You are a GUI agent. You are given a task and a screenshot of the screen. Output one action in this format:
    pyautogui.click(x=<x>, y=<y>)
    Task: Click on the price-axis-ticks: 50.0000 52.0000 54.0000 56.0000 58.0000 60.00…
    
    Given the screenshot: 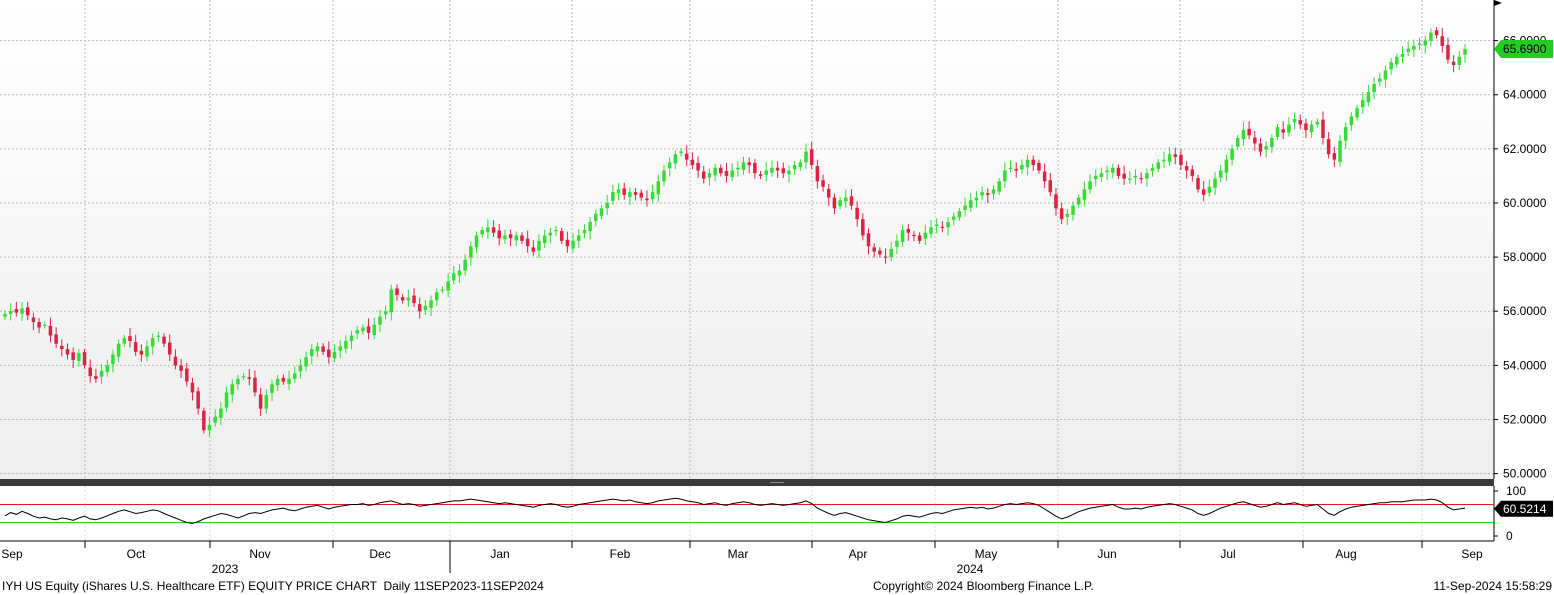 What is the action you would take?
    pyautogui.click(x=1520, y=257)
    